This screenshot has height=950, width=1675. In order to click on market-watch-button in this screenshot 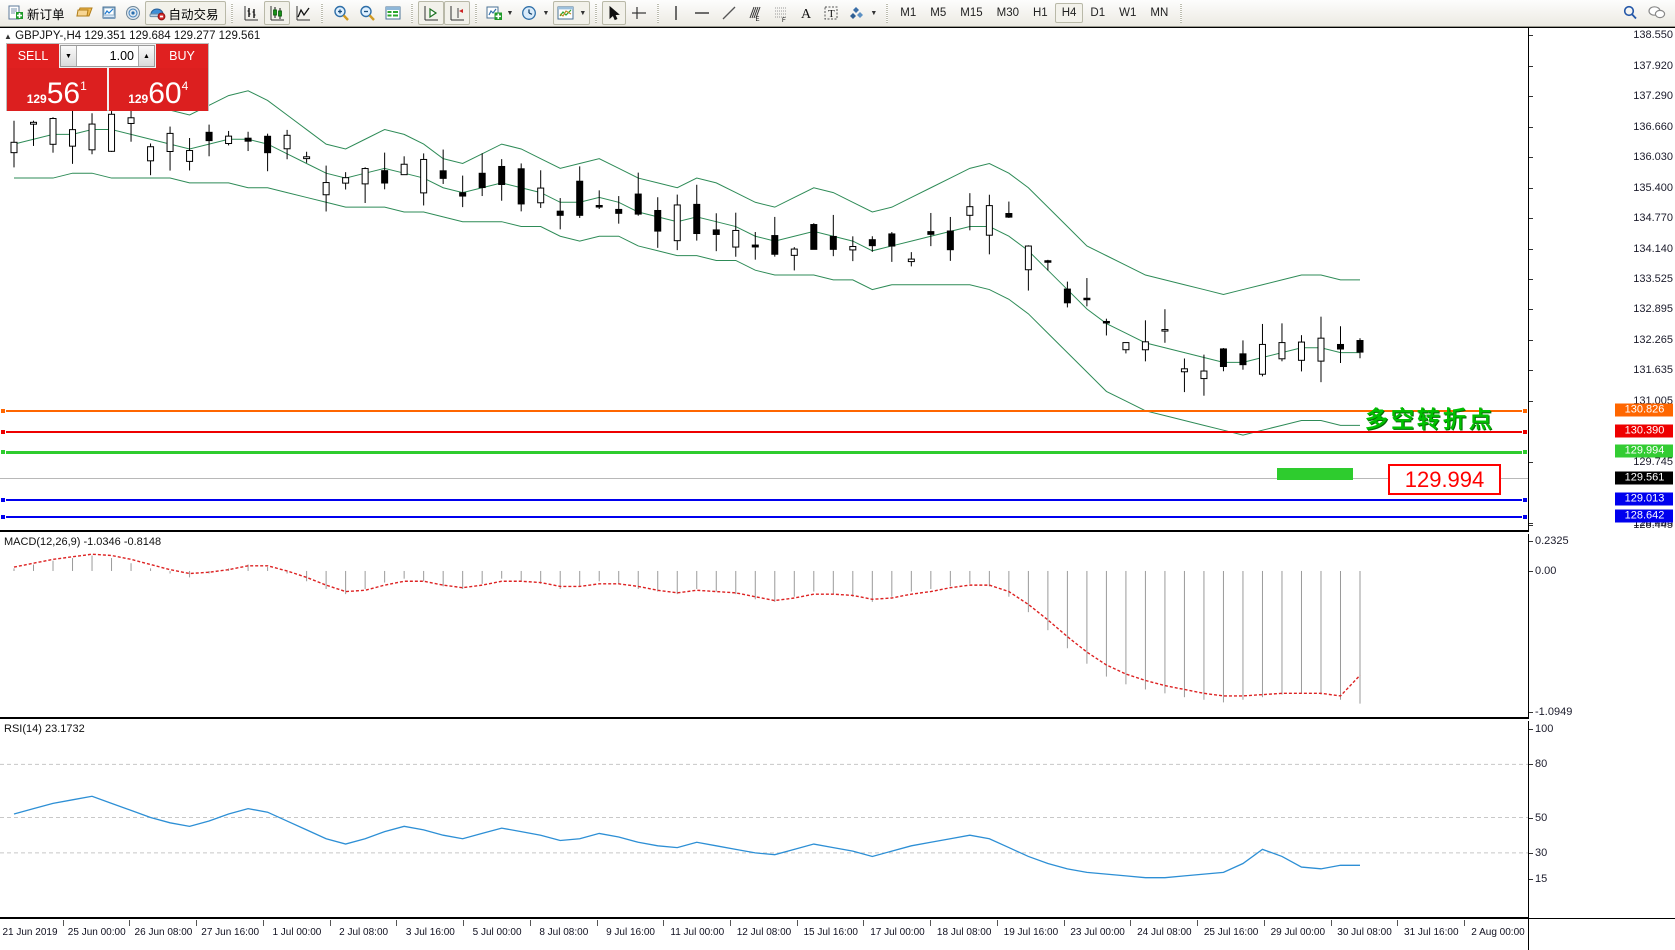, I will do `click(133, 13)`.